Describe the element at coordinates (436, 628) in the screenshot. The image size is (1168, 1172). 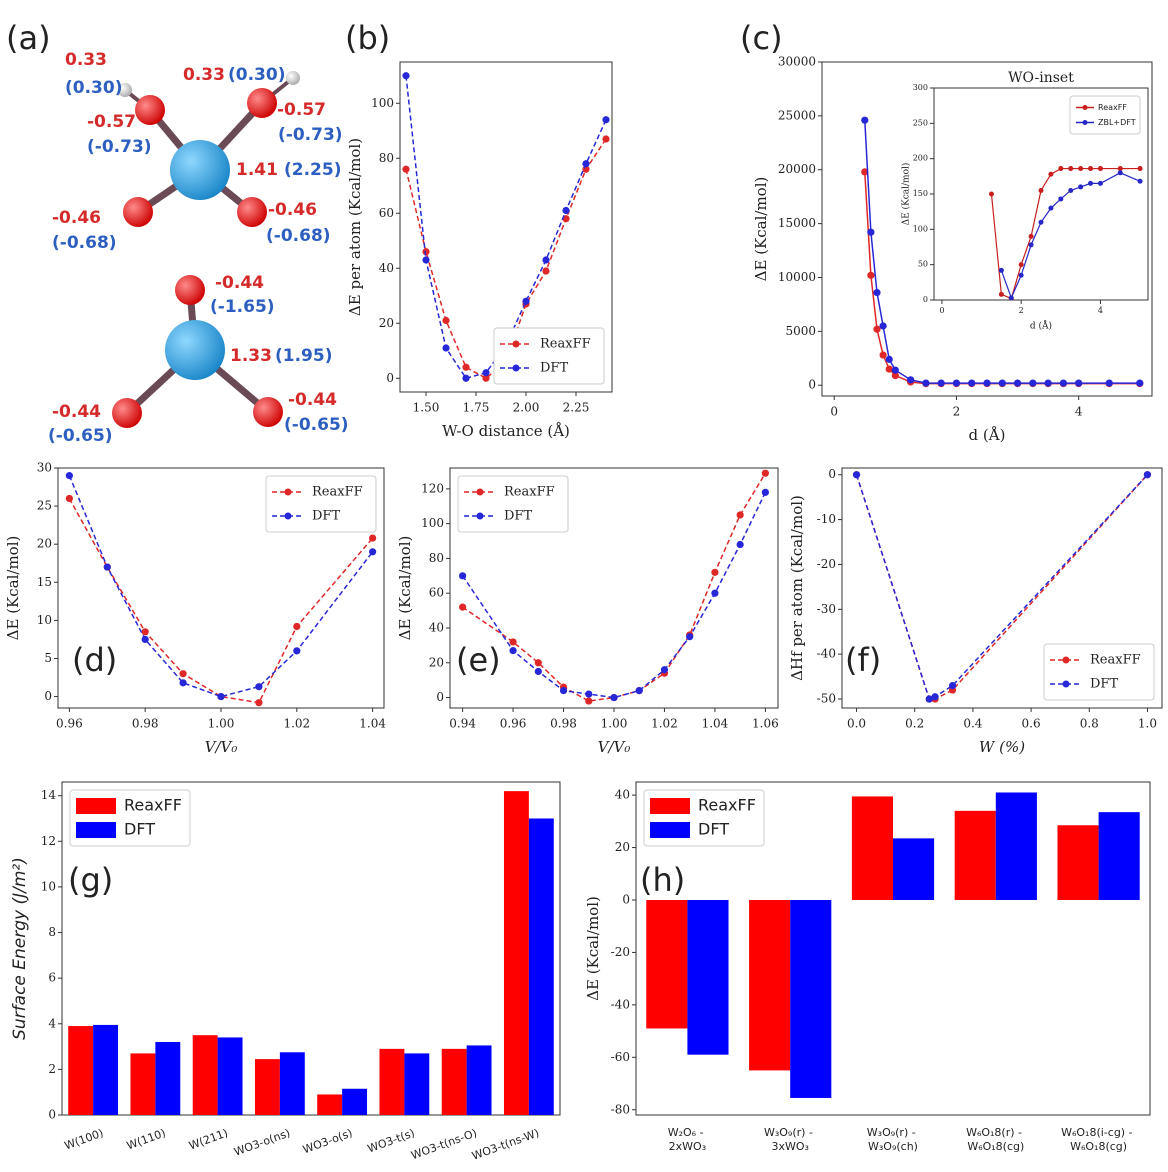
I see `y-tick-label: 40` at that location.